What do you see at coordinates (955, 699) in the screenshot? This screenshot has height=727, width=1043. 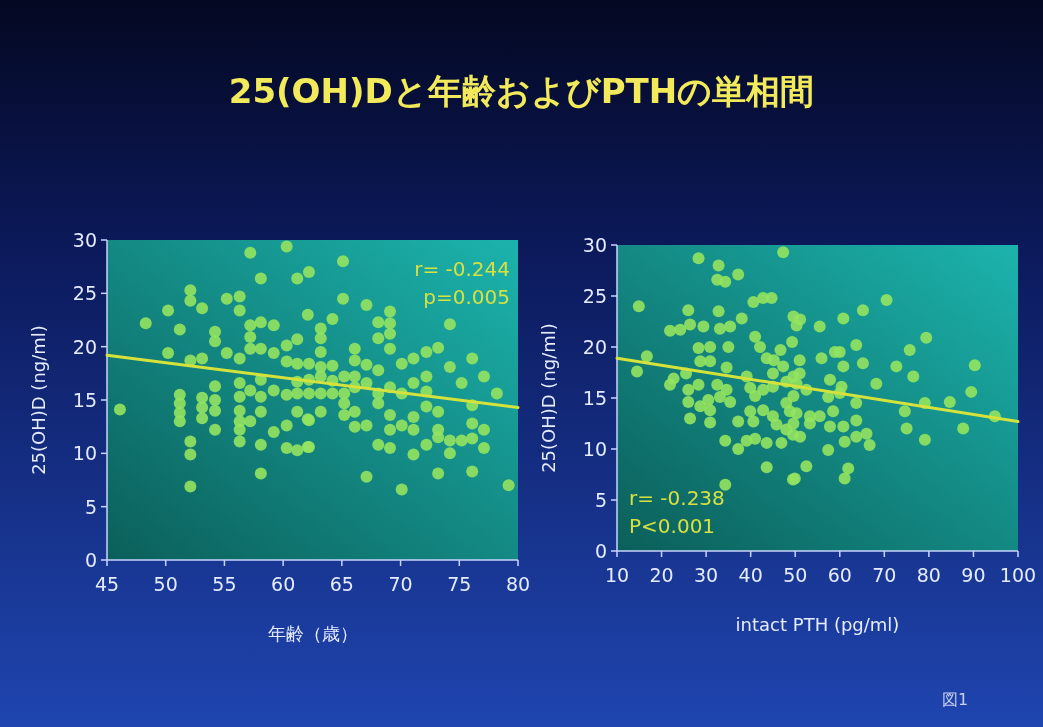 I see `caption: 図1` at bounding box center [955, 699].